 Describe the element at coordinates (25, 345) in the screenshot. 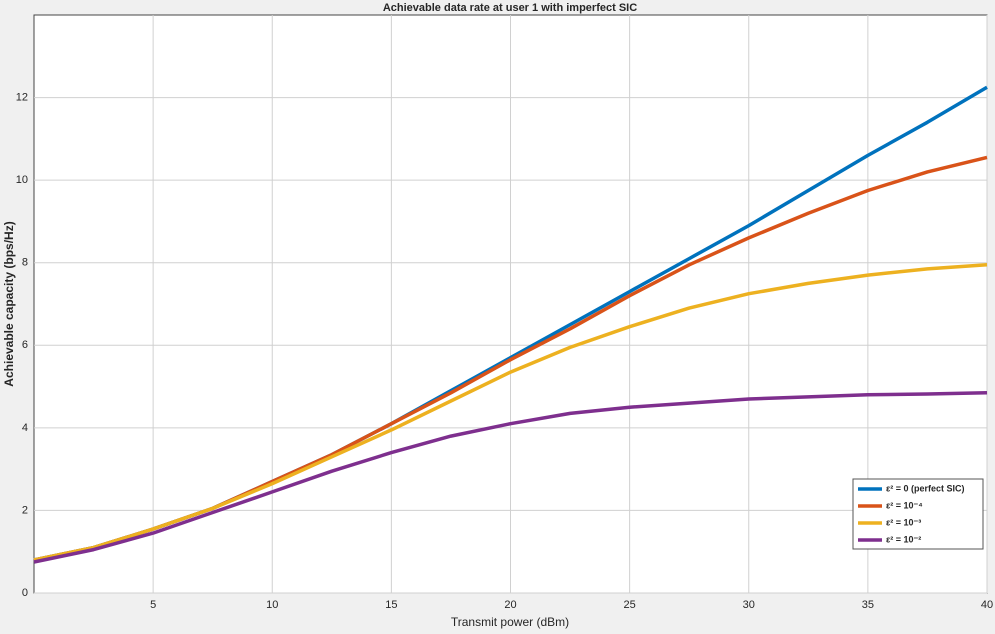

I see `y-tick-label: 6` at that location.